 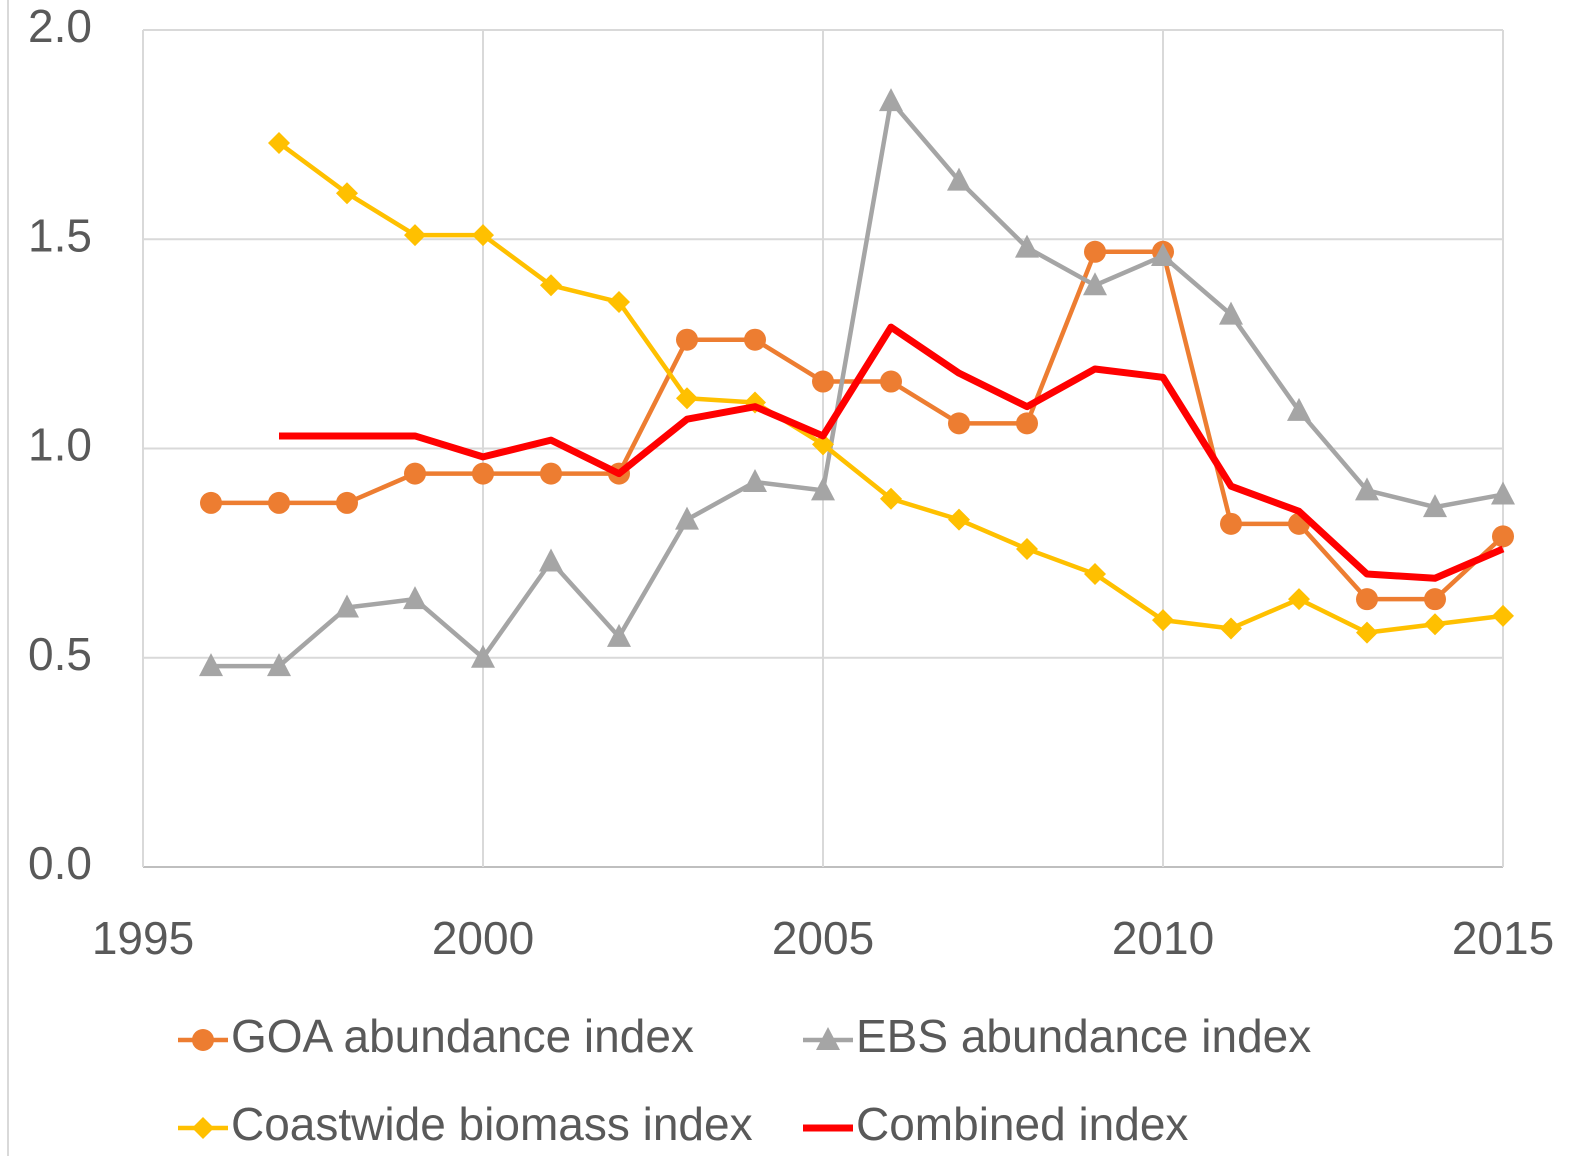 I want to click on legend-label: GOA abundance index, so click(x=462, y=1036).